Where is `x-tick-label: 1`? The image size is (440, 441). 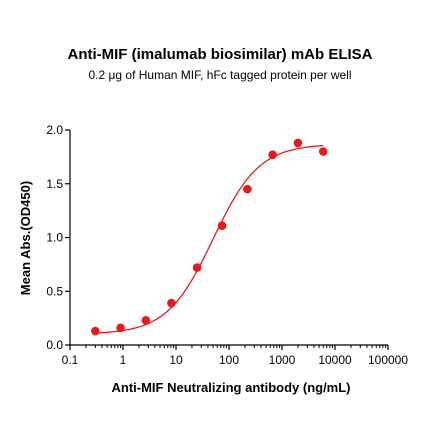
x-tick-label: 1 is located at coordinates (123, 360).